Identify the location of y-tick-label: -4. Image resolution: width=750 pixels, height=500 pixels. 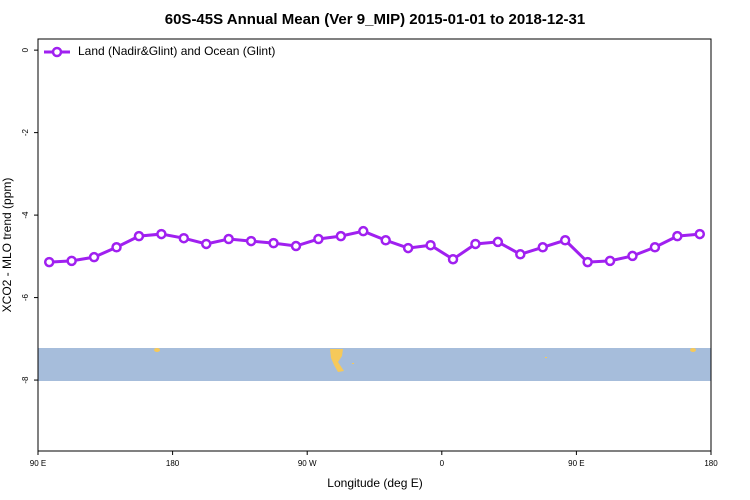
(25, 215).